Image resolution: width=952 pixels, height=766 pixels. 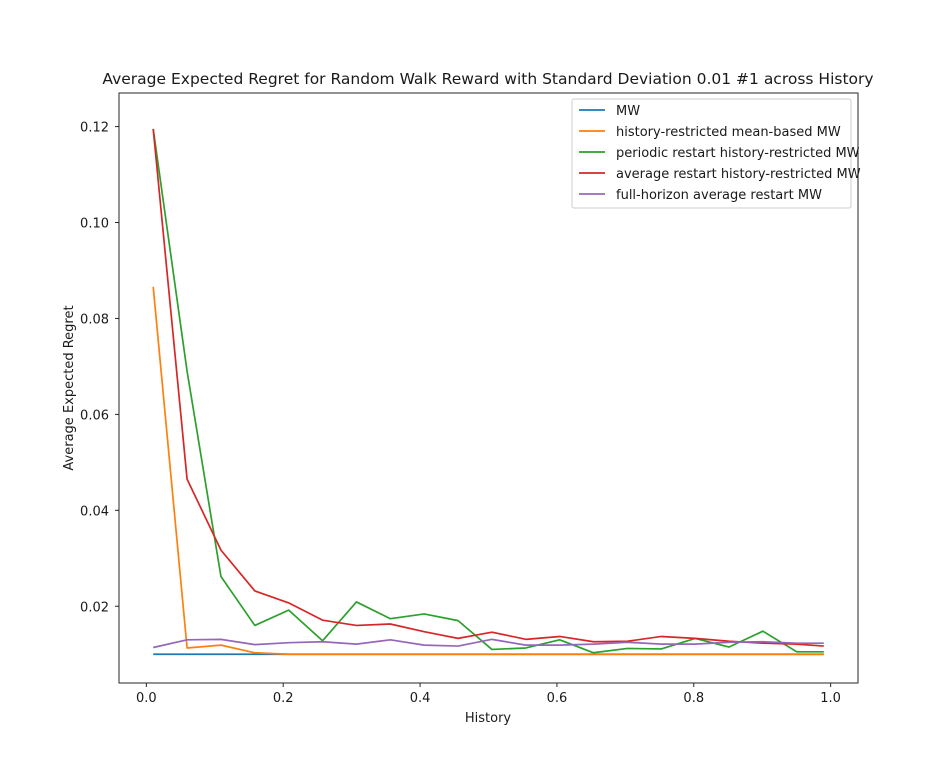 I want to click on y-tick-label: 0.10, so click(x=94, y=224).